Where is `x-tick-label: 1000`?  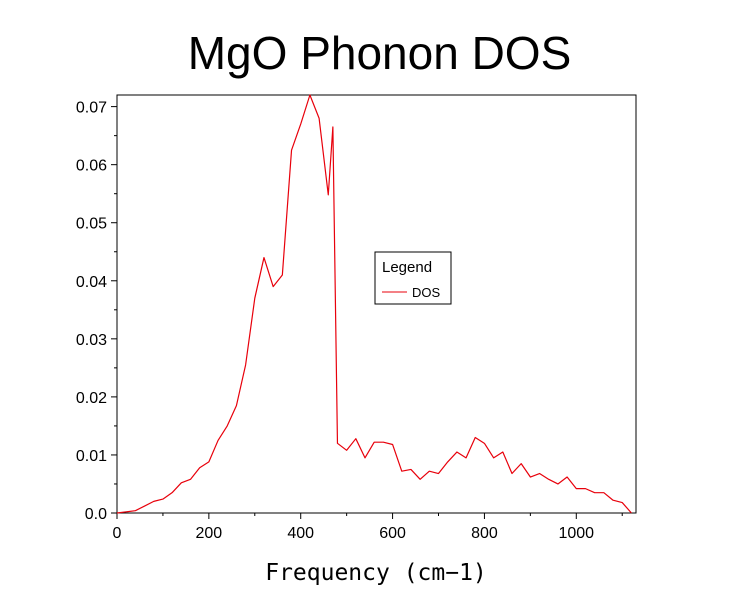
x-tick-label: 1000 is located at coordinates (576, 533).